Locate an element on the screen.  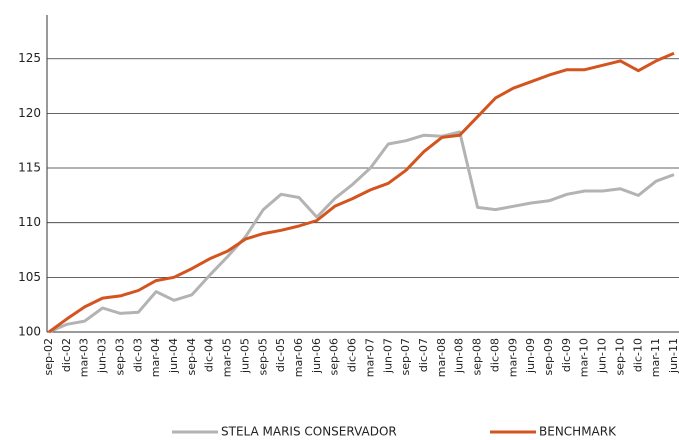
x-tick-label: jun-04 is located at coordinates (173, 356).